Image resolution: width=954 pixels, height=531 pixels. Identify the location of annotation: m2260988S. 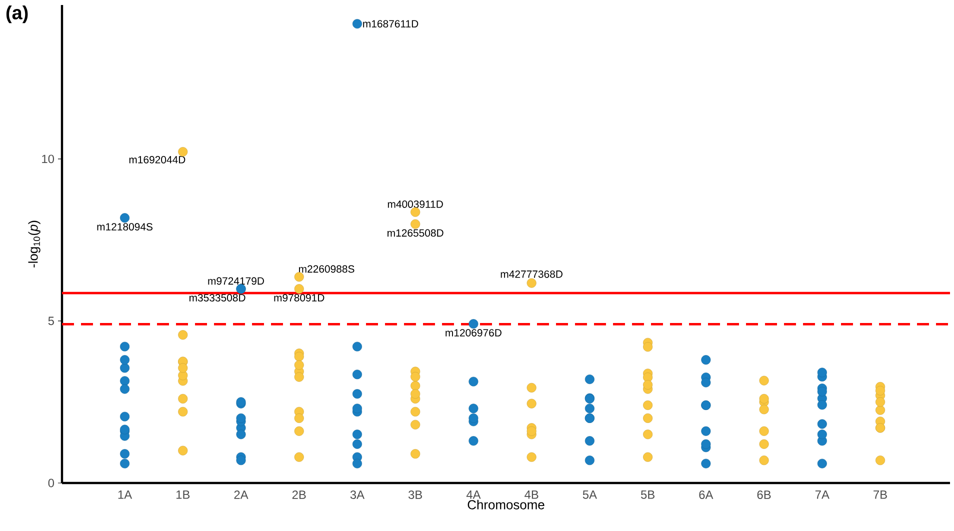
(326, 269).